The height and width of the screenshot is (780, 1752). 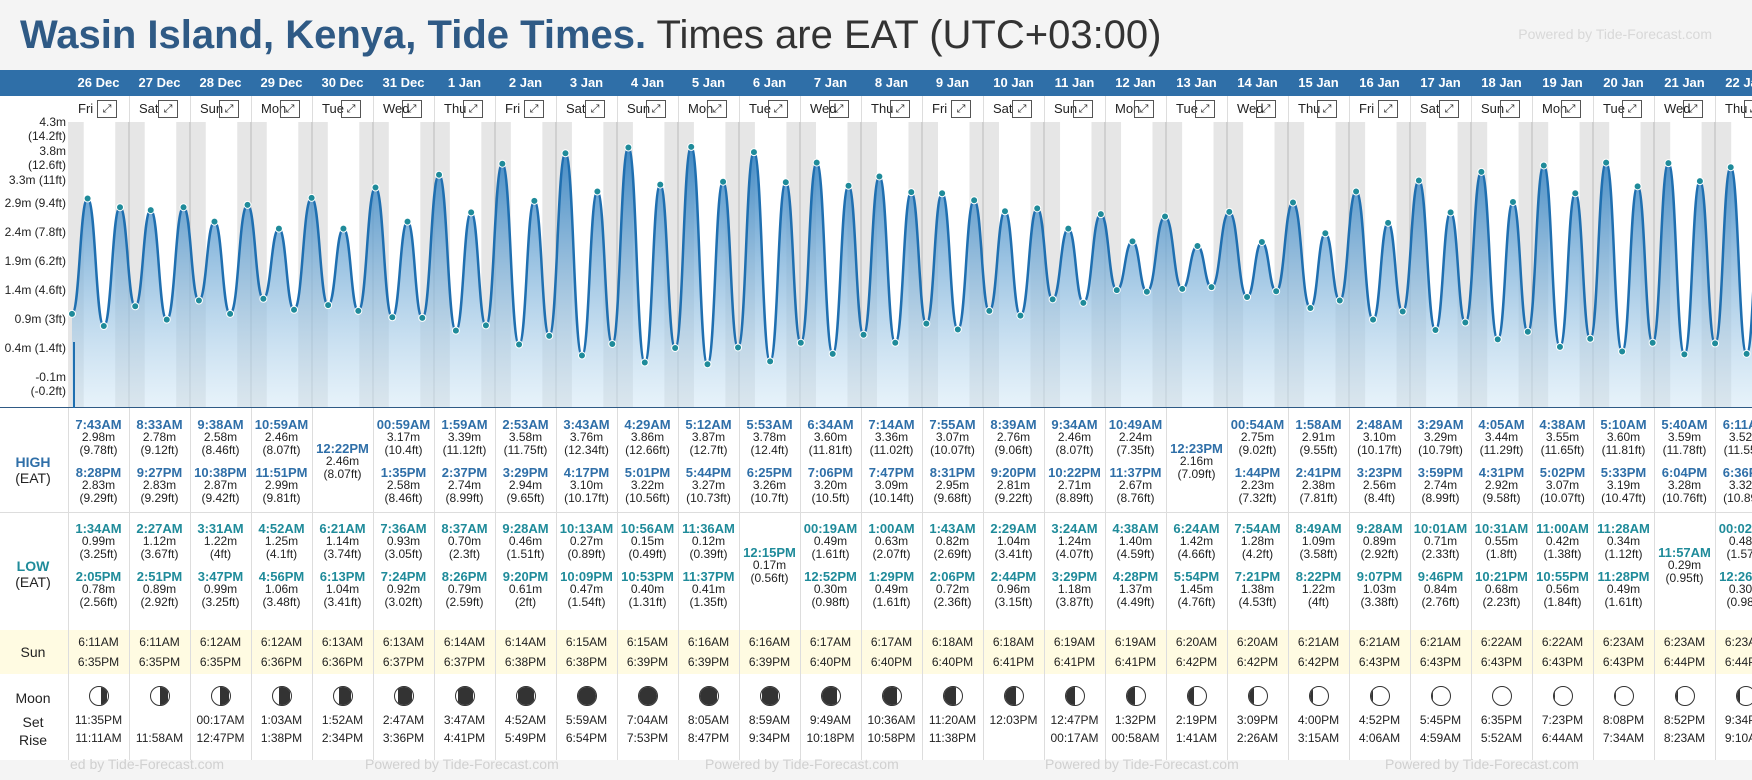 I want to click on tide-height-m: 2.58m, so click(x=403, y=485).